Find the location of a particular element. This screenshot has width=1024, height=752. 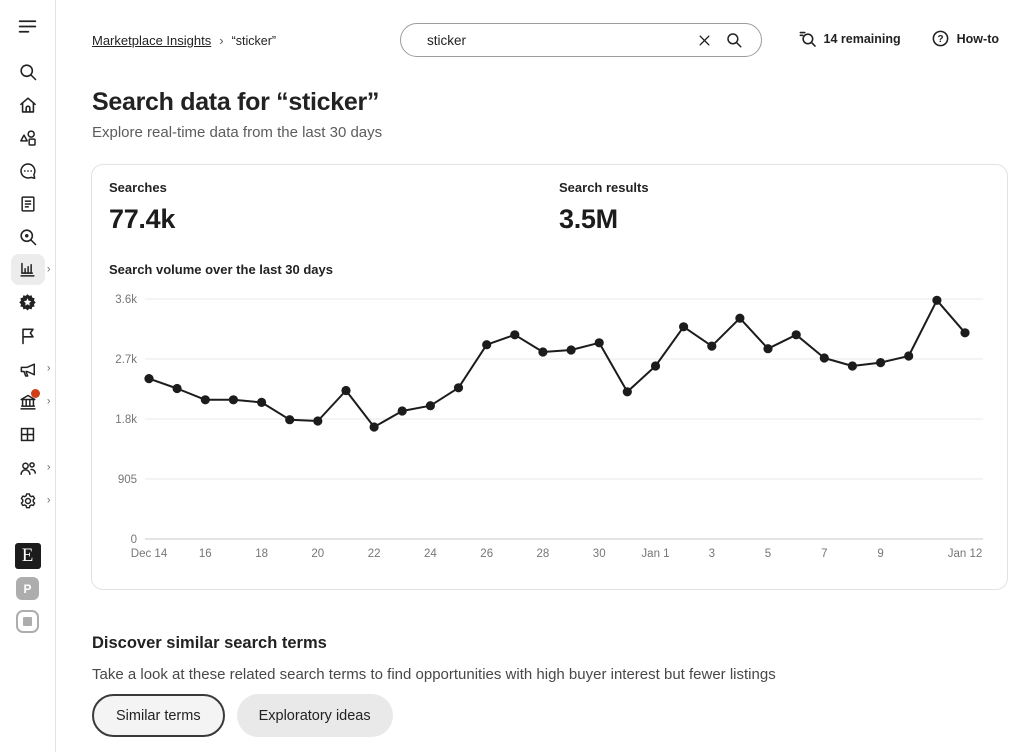

sidebar-item-app-badge is located at coordinates (28, 621).